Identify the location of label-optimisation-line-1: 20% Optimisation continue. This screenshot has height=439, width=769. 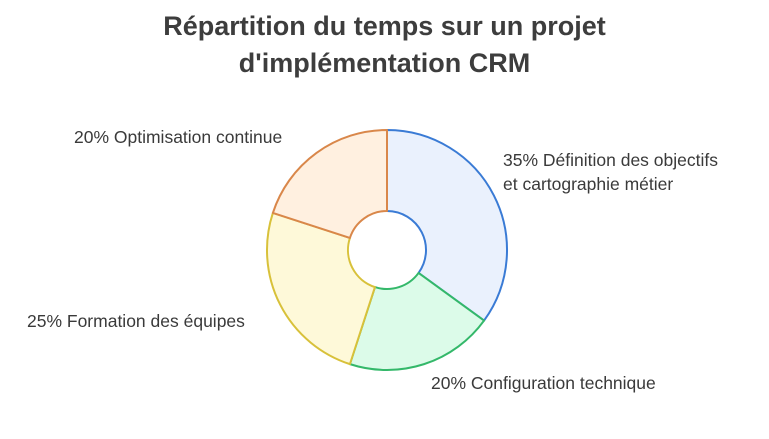
(178, 137).